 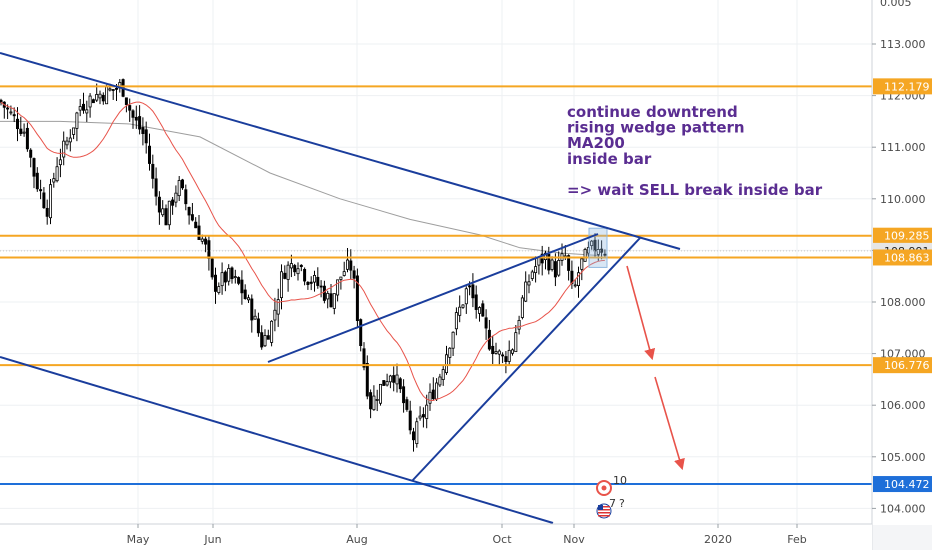 What do you see at coordinates (138, 539) in the screenshot?
I see `time-tick-label: May` at bounding box center [138, 539].